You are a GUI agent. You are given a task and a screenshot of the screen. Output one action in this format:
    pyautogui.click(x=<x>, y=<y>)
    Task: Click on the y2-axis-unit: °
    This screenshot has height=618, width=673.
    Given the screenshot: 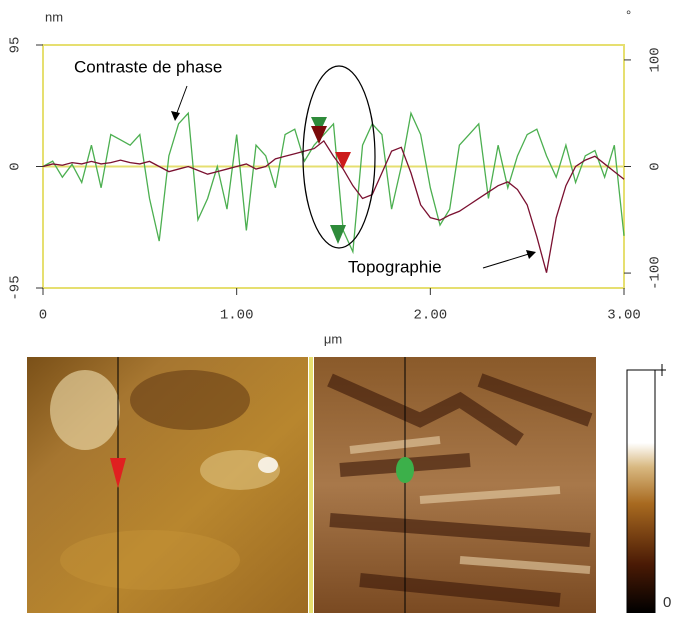 What is the action you would take?
    pyautogui.click(x=628, y=14)
    